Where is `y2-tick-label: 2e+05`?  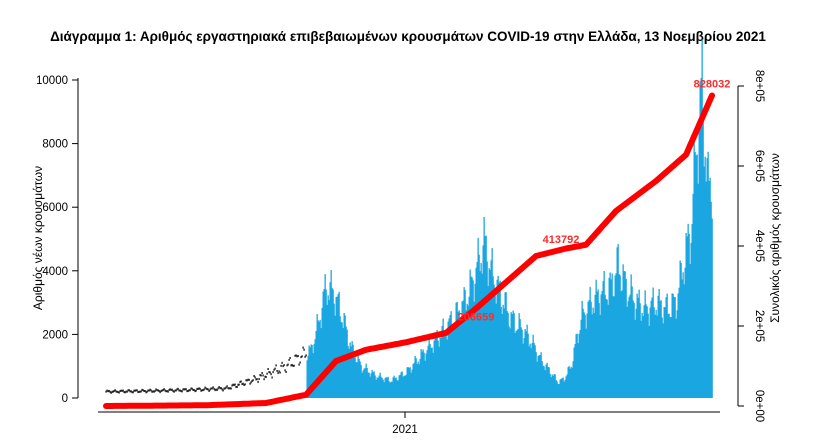
y2-tick-label: 2e+05 is located at coordinates (759, 326).